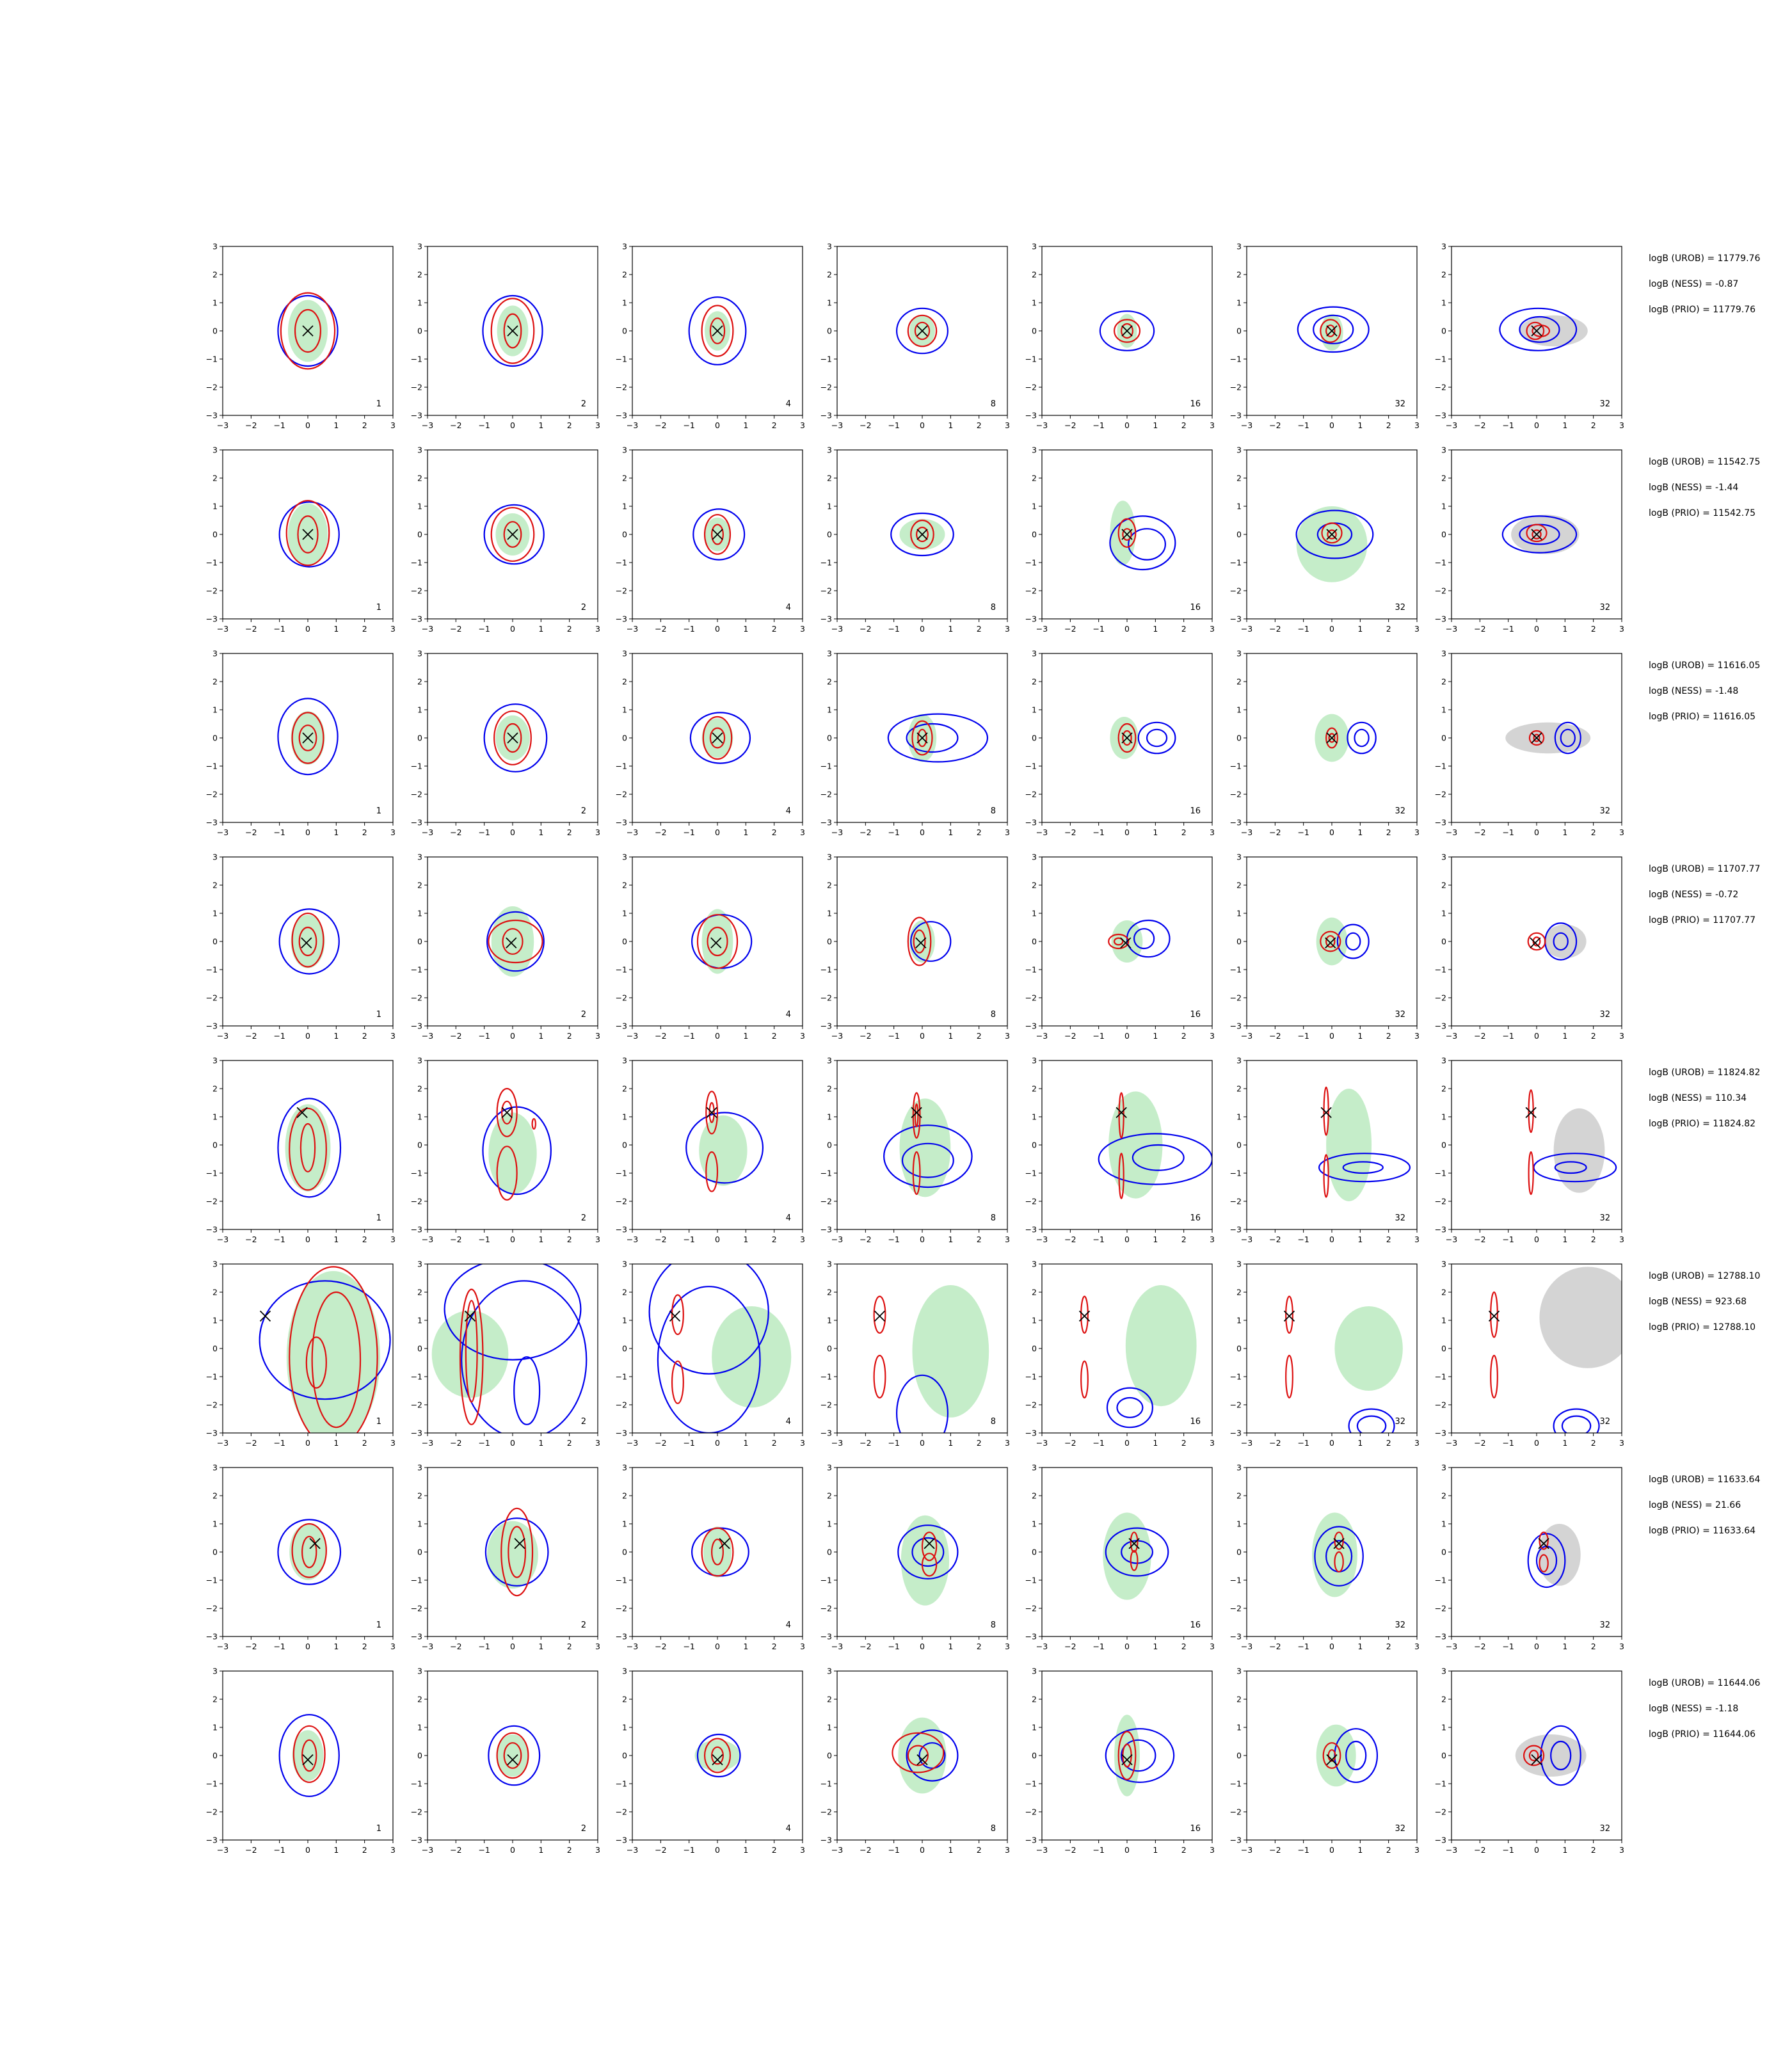  I want to click on panel-r1-c5: −3−3 −2 −2 −1 −1 0 0 1 1 2 2 3 3 16, so click(1120, 336).